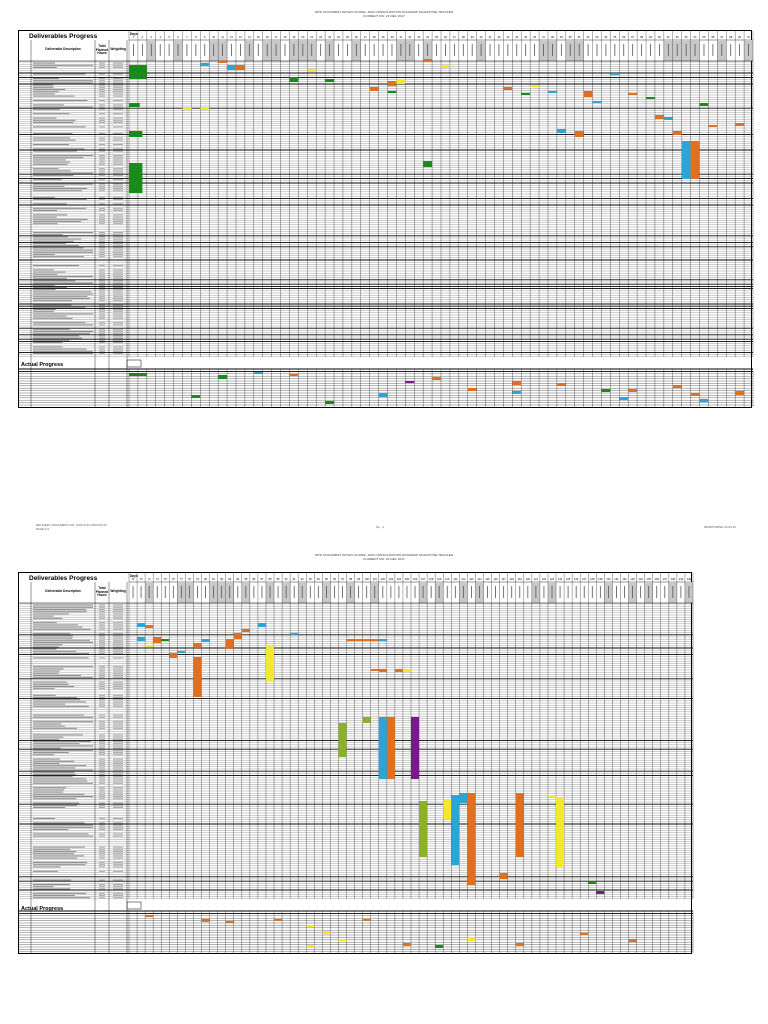 The image size is (768, 1024). Describe the element at coordinates (673, 579) in the screenshot. I see `day-number: 138` at that location.